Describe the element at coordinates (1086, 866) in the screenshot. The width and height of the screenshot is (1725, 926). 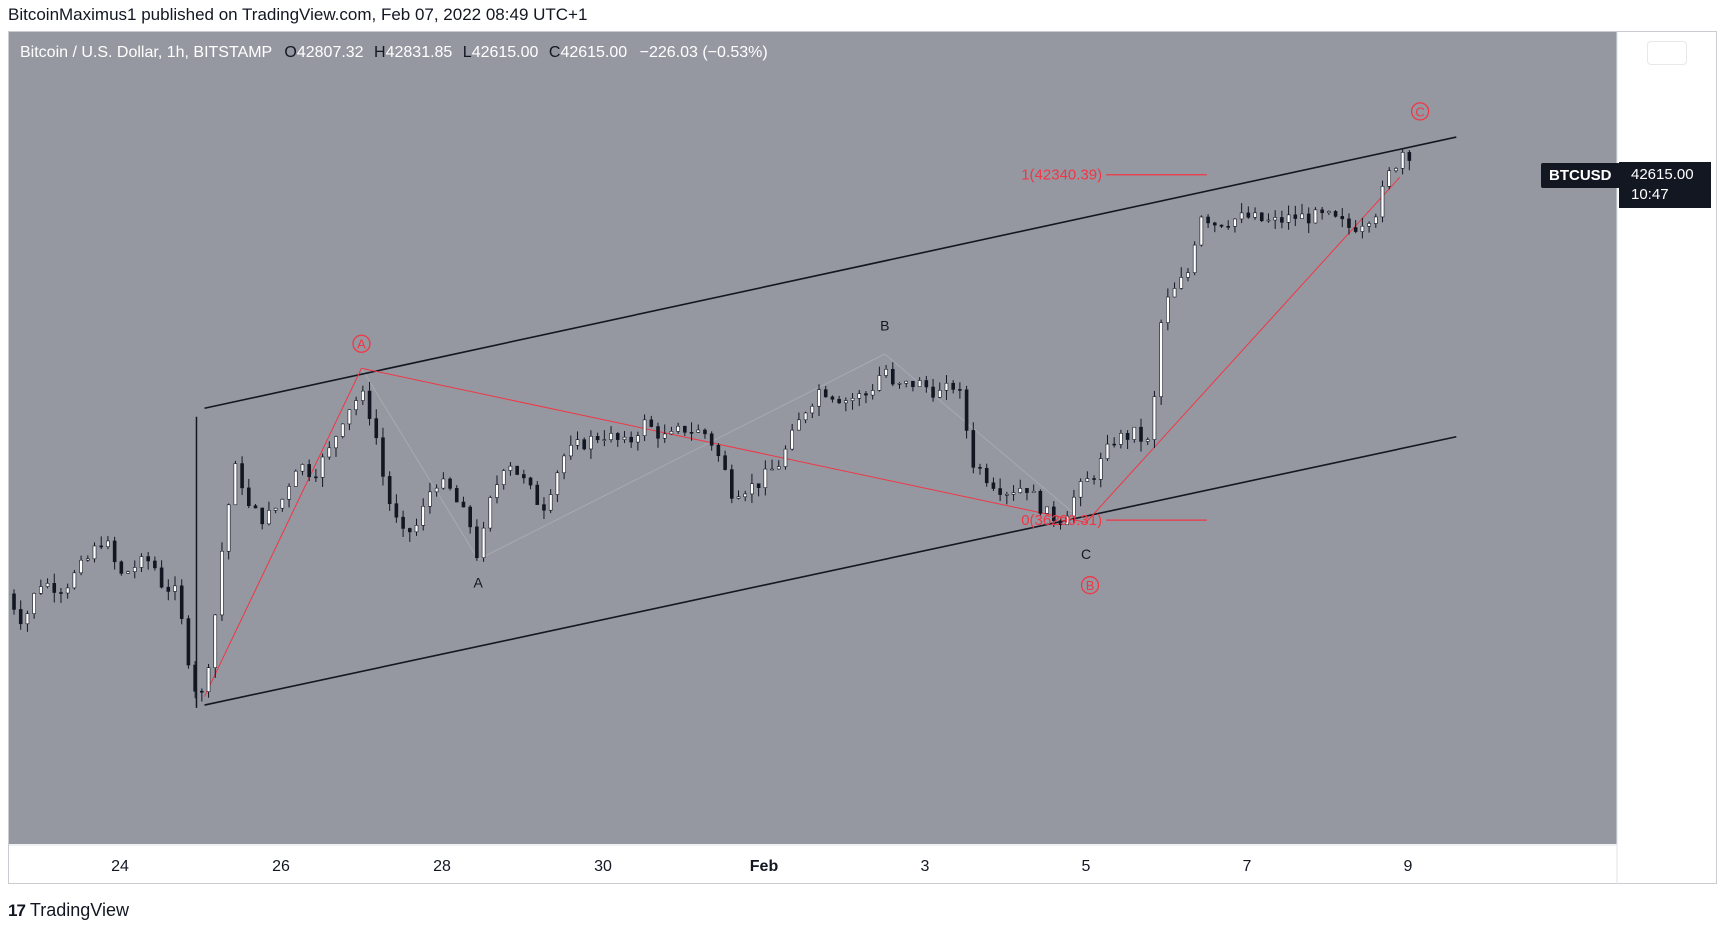
I see `x-tick-label: 5` at that location.